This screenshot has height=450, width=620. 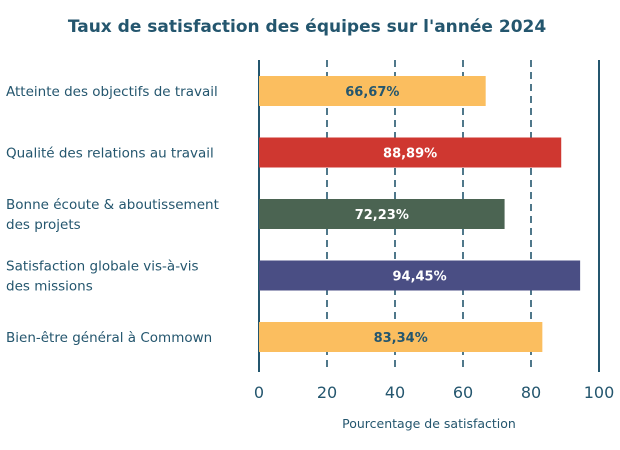 I want to click on x-tick-0: 0, so click(x=259, y=392).